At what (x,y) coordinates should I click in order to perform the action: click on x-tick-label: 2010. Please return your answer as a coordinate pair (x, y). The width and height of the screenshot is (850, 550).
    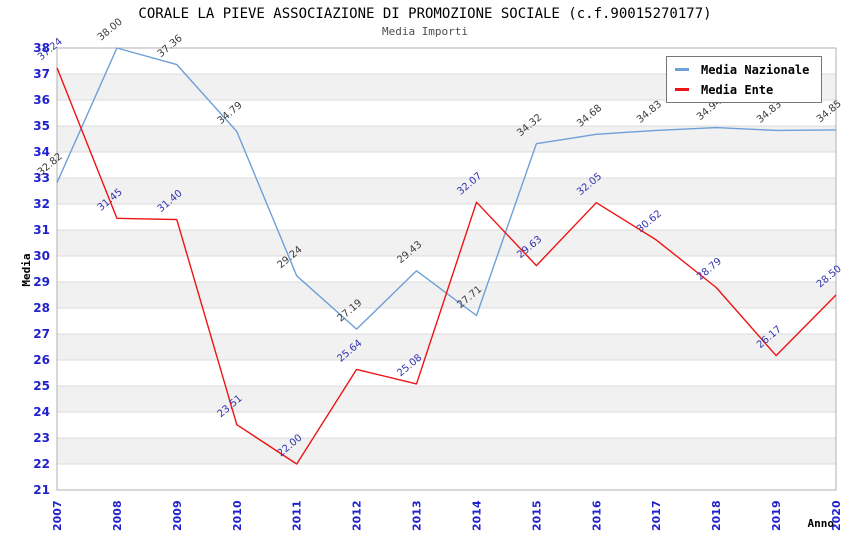
    Looking at the image, I should click on (237, 515).